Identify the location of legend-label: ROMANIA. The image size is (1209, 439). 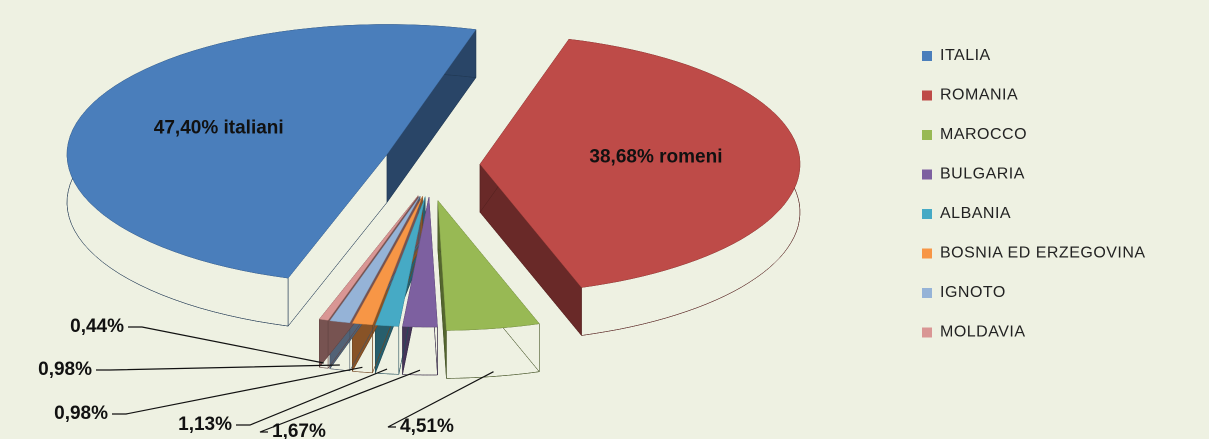
(979, 95).